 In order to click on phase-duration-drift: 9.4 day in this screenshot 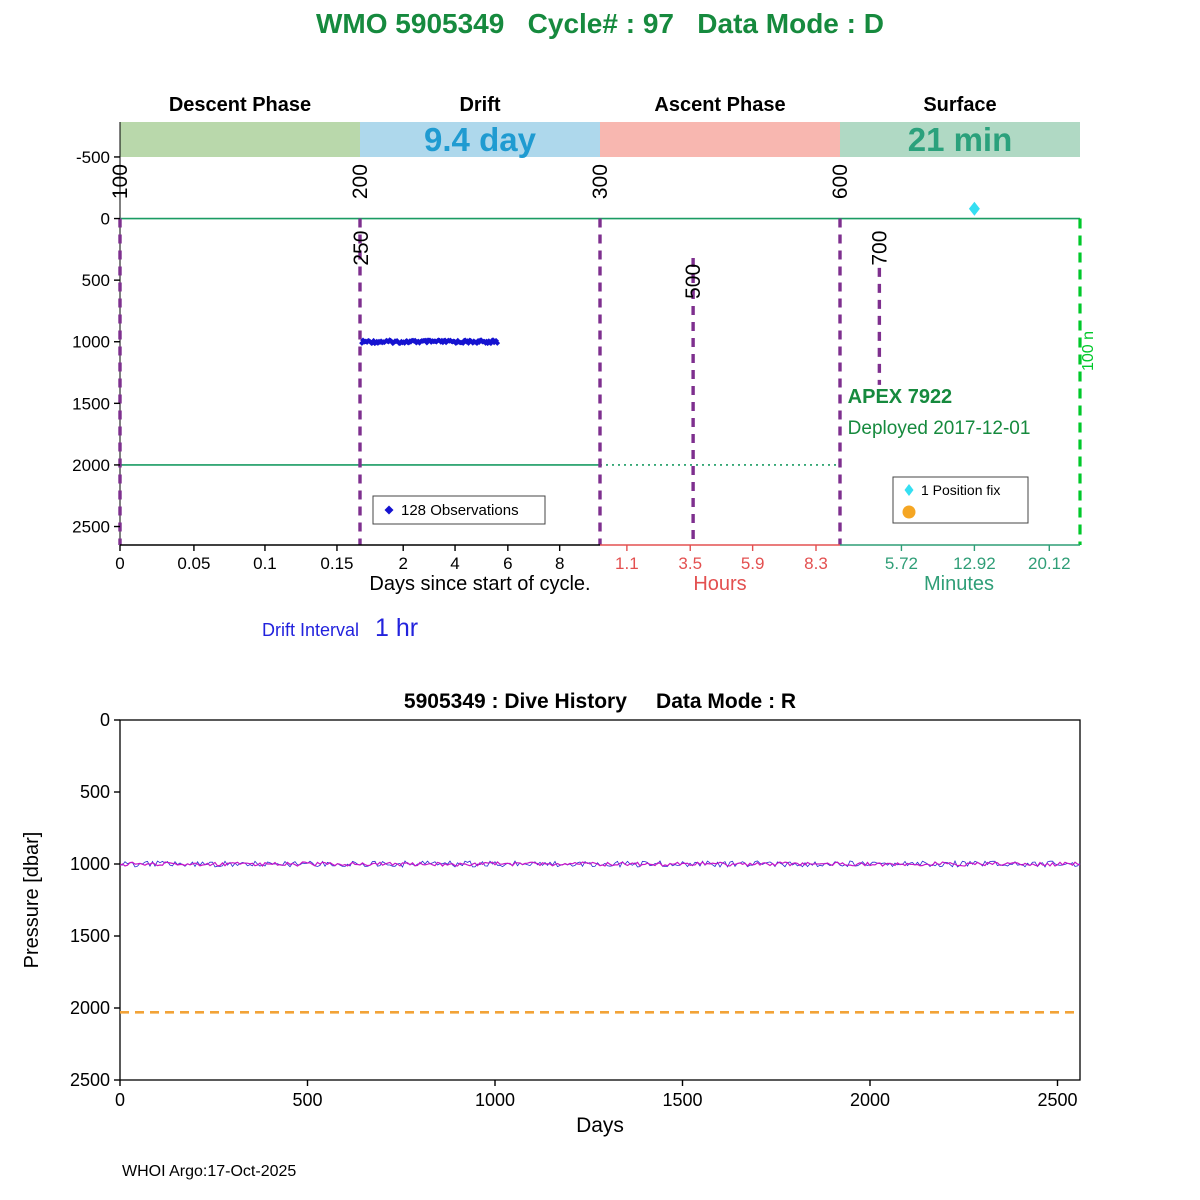, I will do `click(480, 139)`.